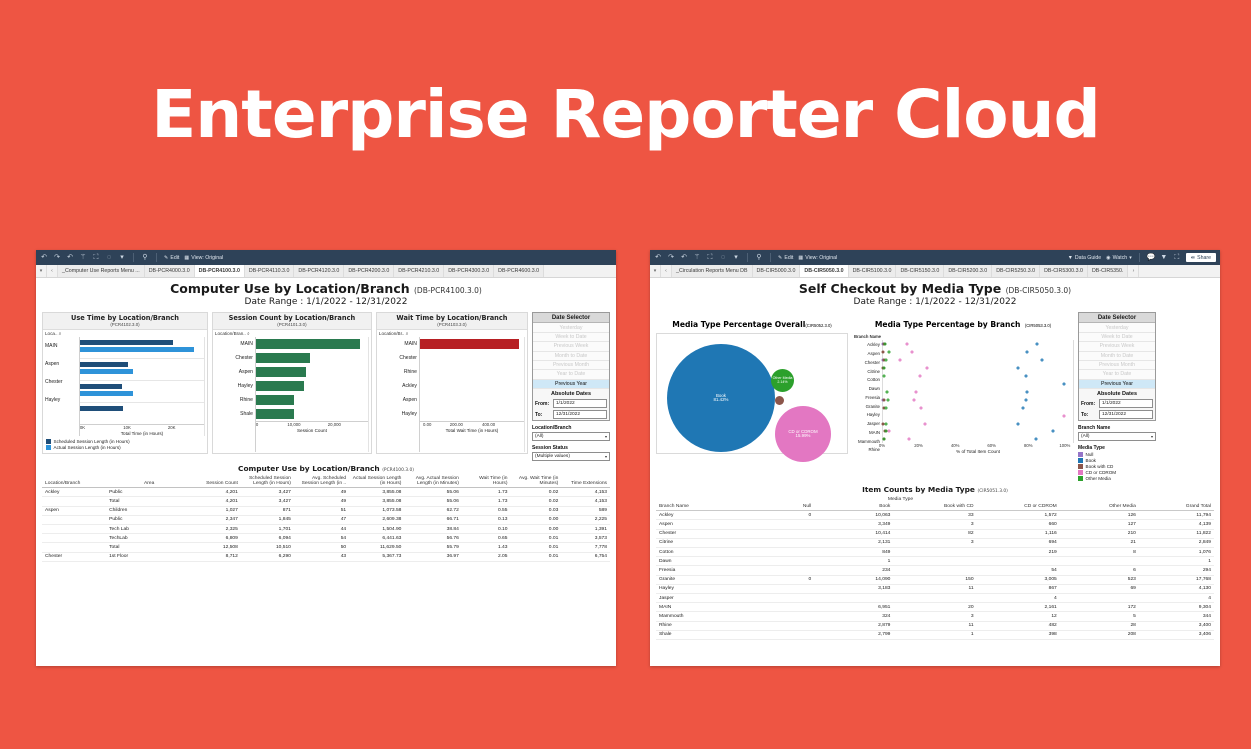 The width and height of the screenshot is (1251, 749). Describe the element at coordinates (968, 271) in the screenshot. I see `tab-db-cir5200: DB-CIR5200.3.0` at that location.